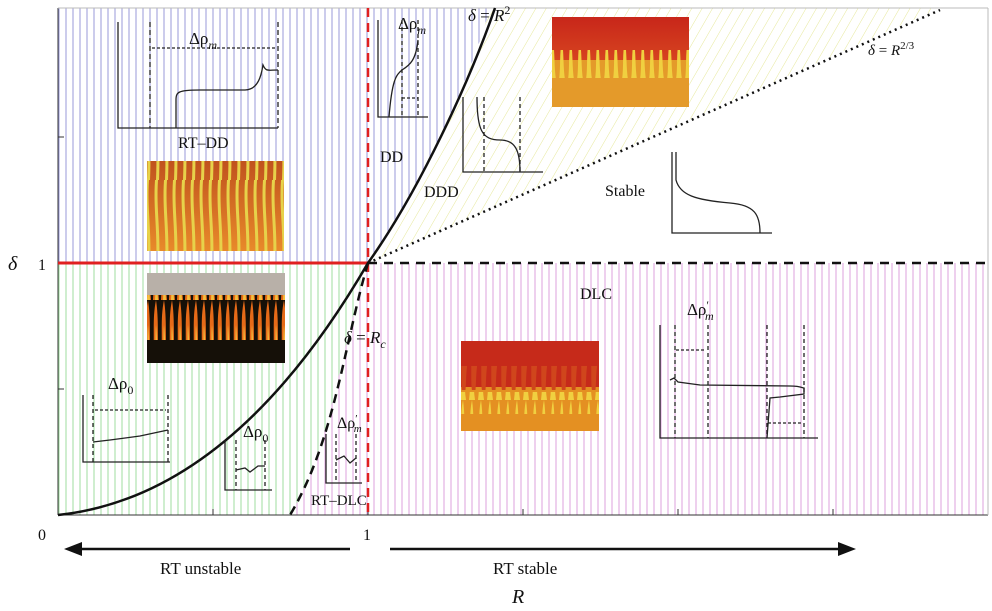 The width and height of the screenshot is (992, 611). Describe the element at coordinates (215, 206) in the screenshot. I see `image-rt-dd` at that location.